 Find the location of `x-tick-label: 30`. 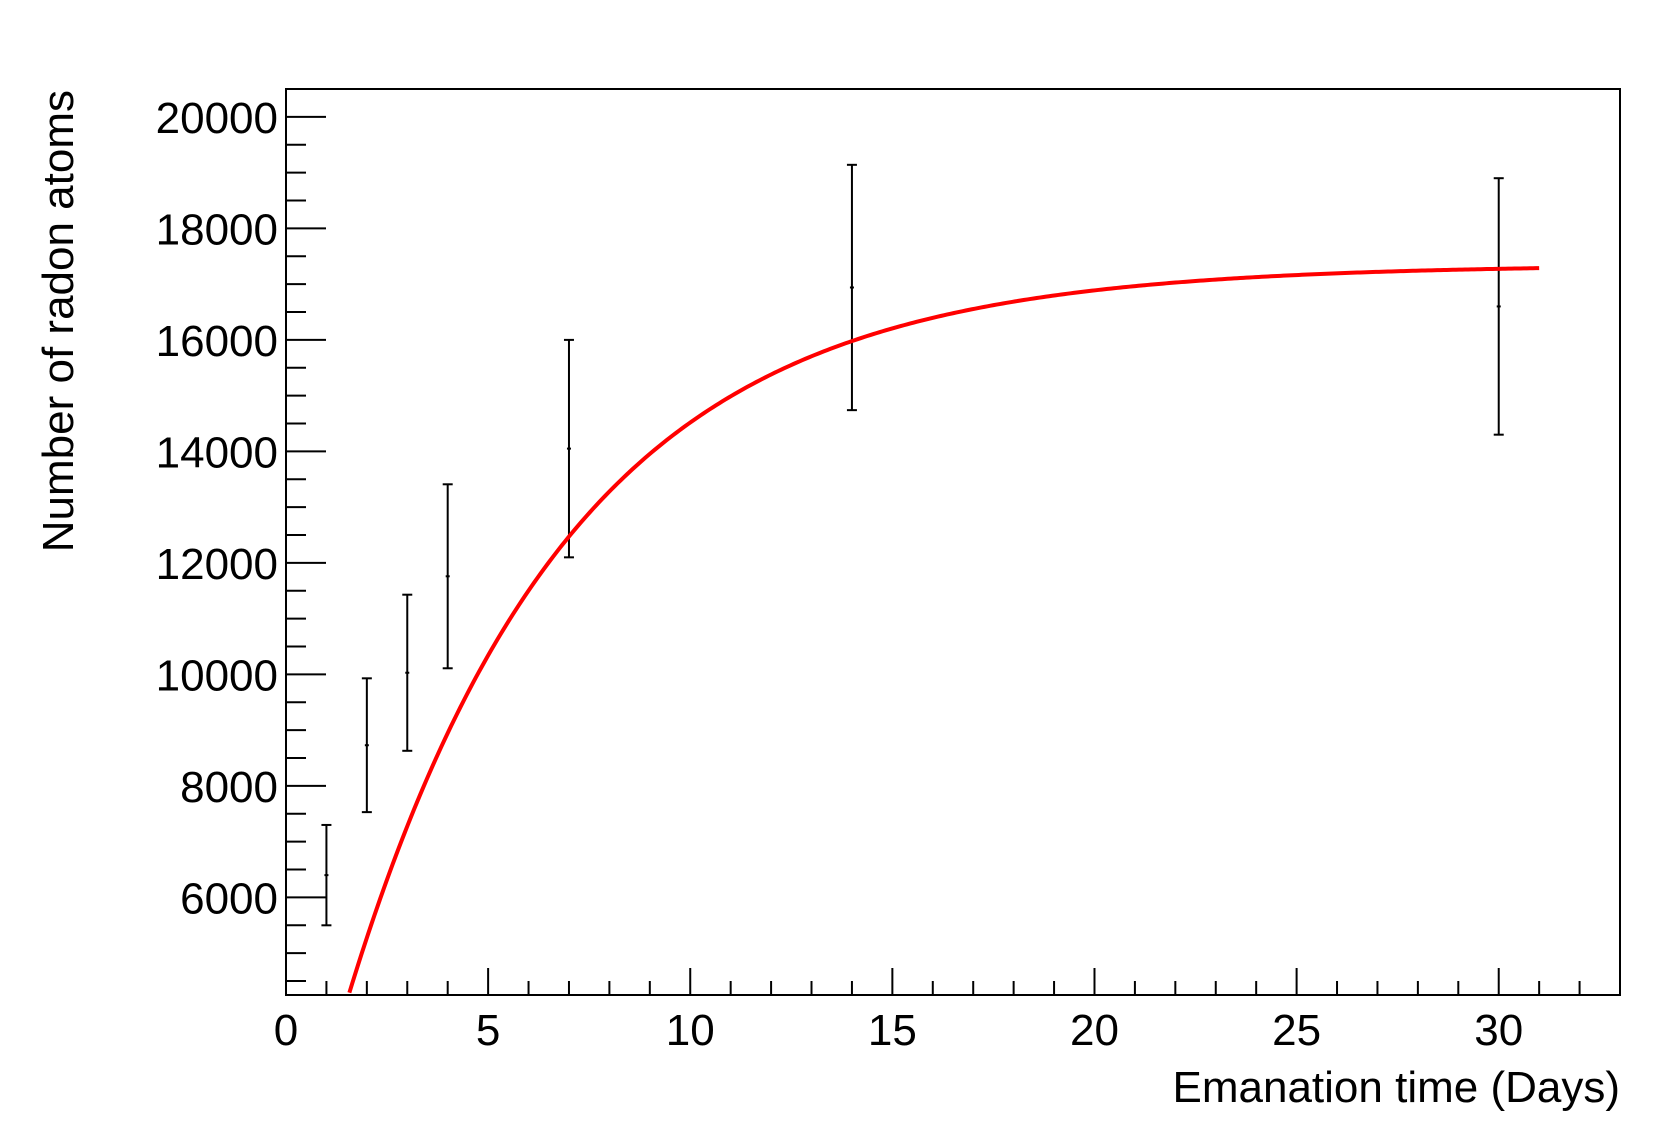

x-tick-label: 30 is located at coordinates (1498, 1030).